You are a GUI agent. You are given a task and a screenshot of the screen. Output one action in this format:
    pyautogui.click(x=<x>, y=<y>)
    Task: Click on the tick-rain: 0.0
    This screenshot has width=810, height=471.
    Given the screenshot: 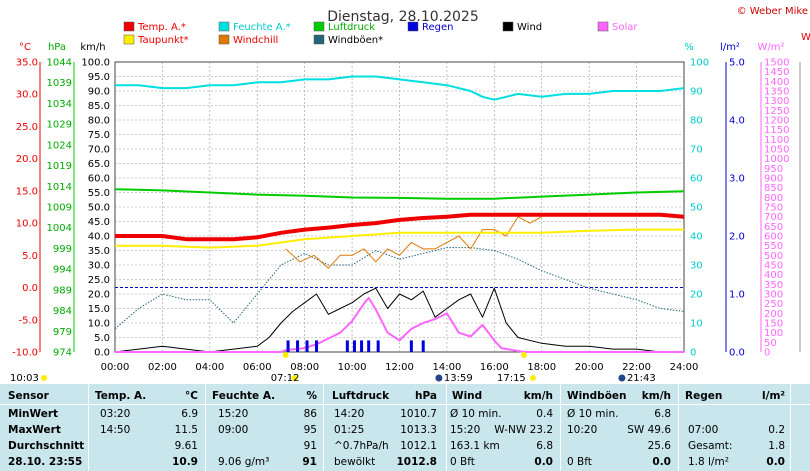 What is the action you would take?
    pyautogui.click(x=737, y=353)
    